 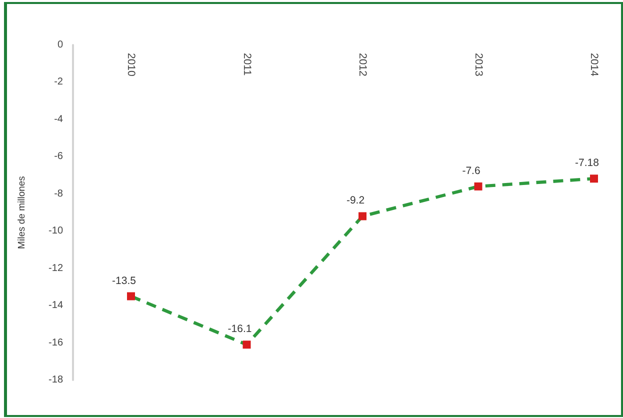 I want to click on y-tick-label: -4, so click(x=59, y=119).